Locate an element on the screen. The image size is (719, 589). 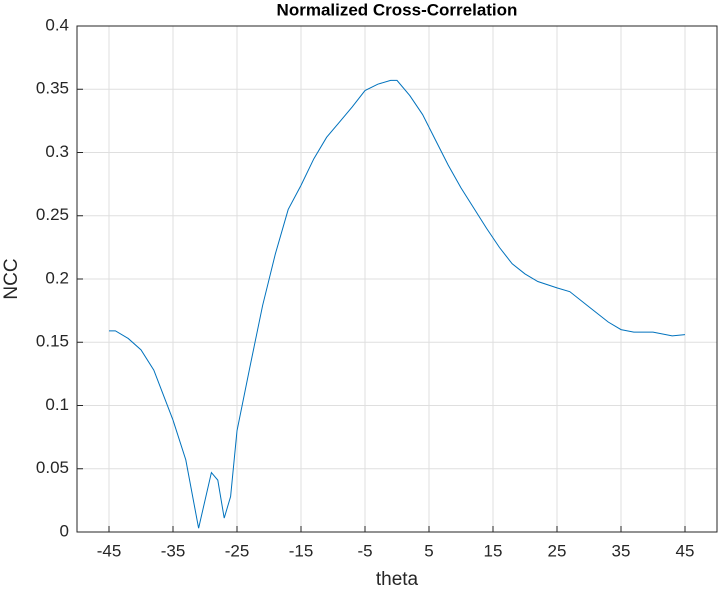
x-tick-label: 35 is located at coordinates (621, 550).